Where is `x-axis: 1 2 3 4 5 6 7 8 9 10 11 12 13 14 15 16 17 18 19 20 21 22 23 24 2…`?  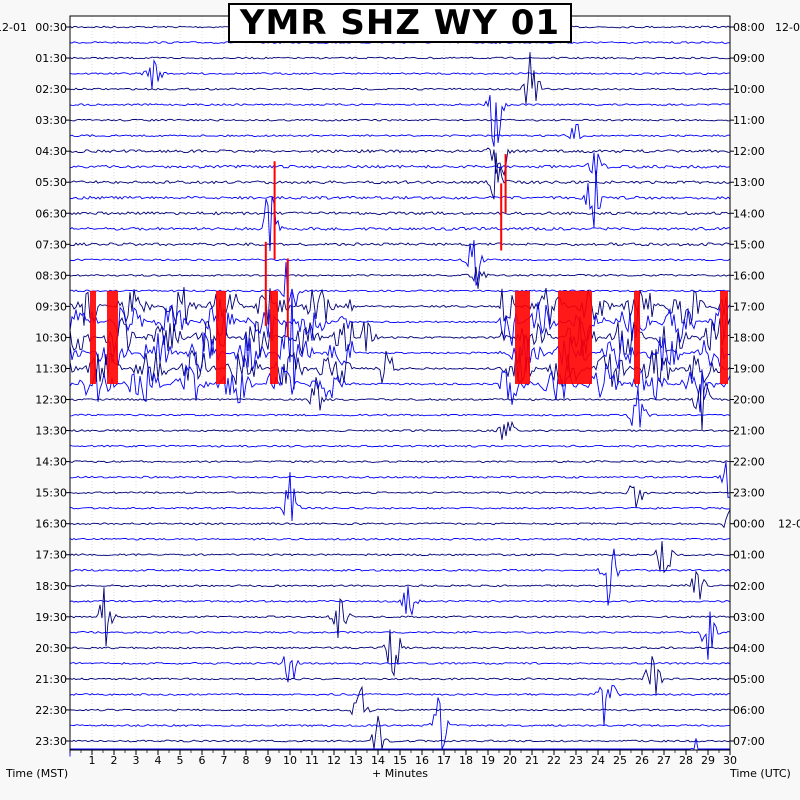
x-axis: 1 2 3 4 5 6 7 8 9 10 11 12 13 14 15 16 17 18 19 20 21 22 23 24 2… is located at coordinates (403, 758).